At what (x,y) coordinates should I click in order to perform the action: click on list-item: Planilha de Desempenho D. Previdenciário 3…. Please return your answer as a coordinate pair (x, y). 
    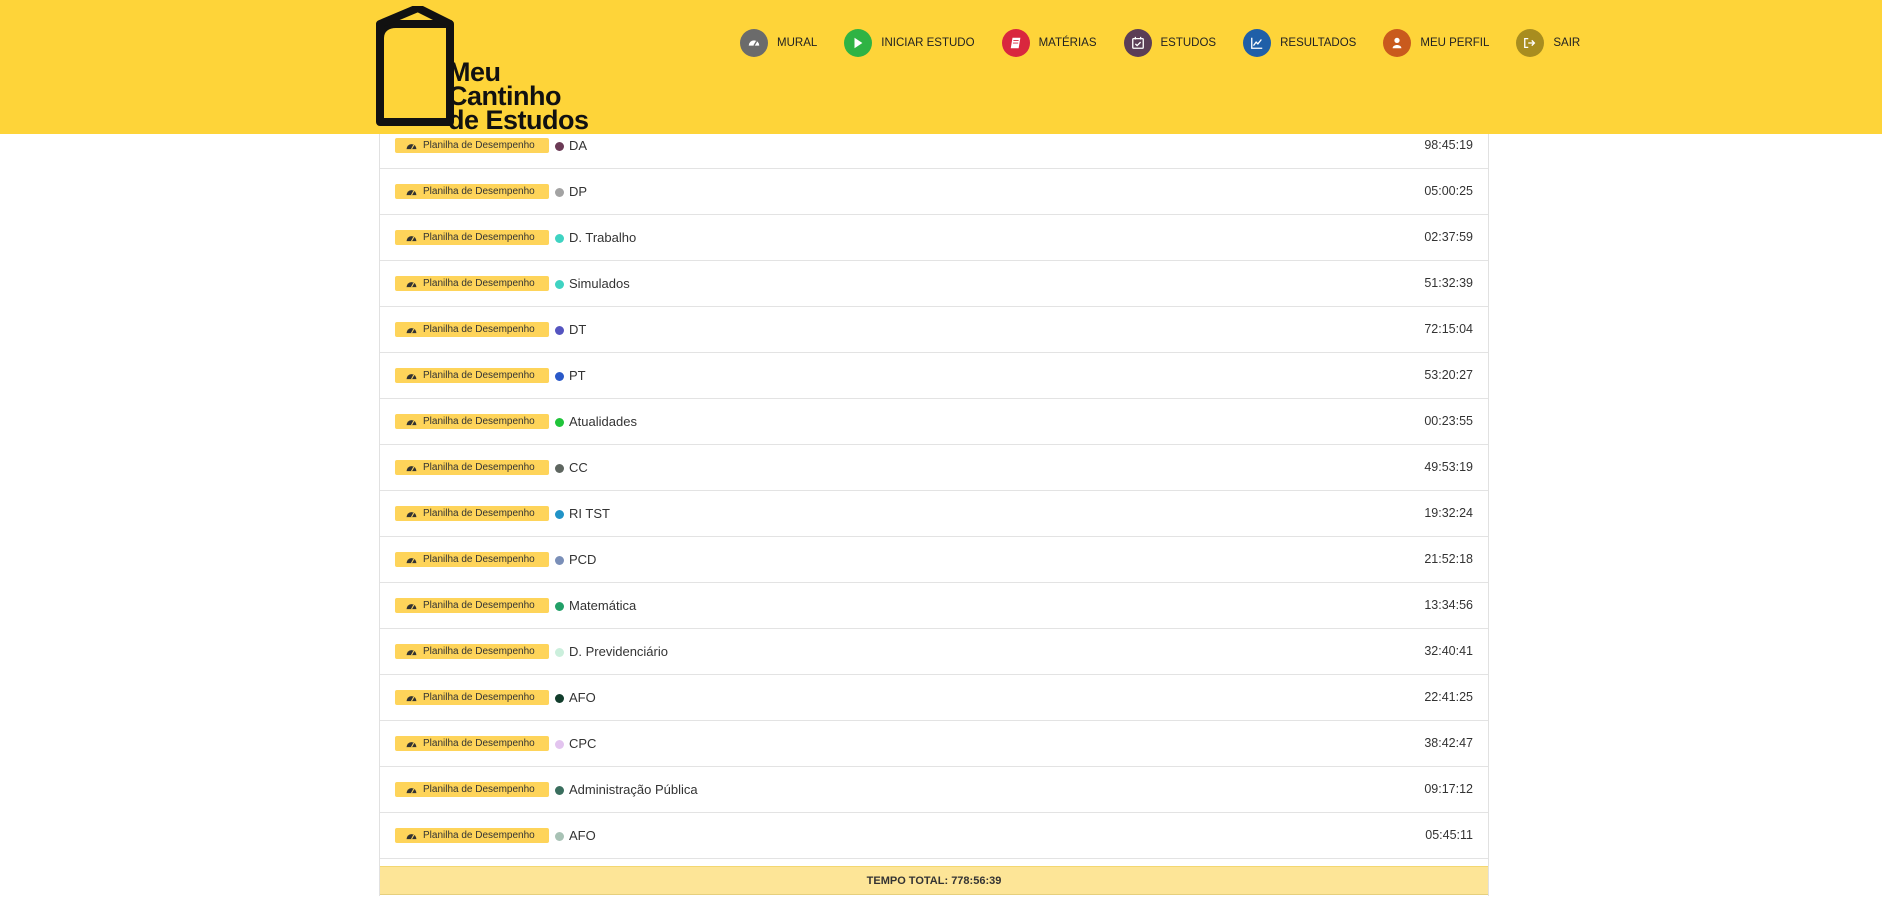
    Looking at the image, I should click on (934, 652).